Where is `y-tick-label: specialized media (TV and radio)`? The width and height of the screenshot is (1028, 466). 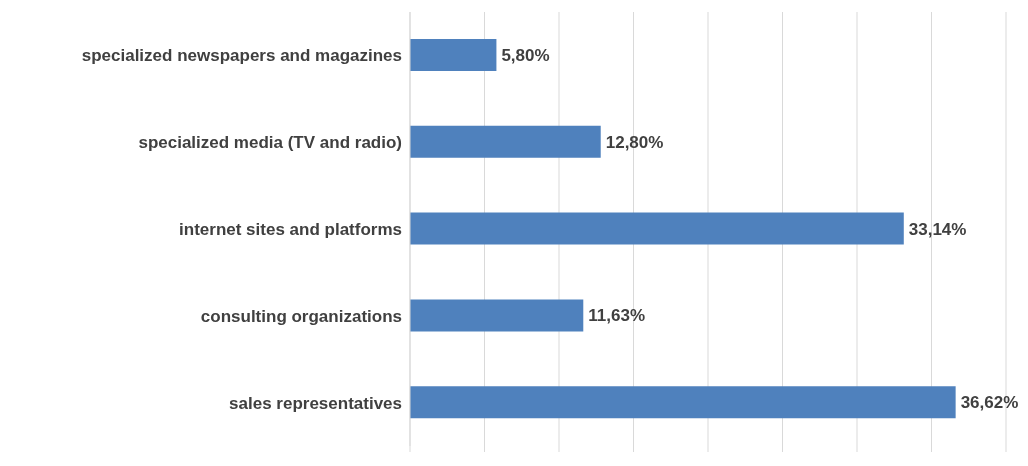
y-tick-label: specialized media (TV and radio) is located at coordinates (270, 143).